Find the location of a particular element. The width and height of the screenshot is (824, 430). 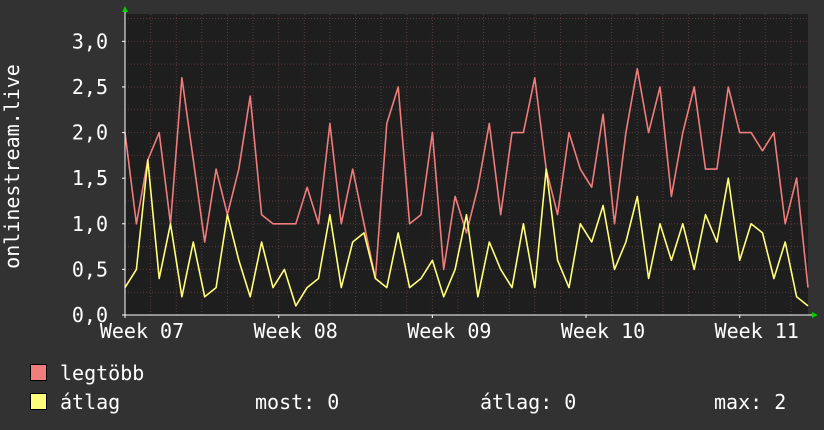

legend-swatch-avg is located at coordinates (38, 401).